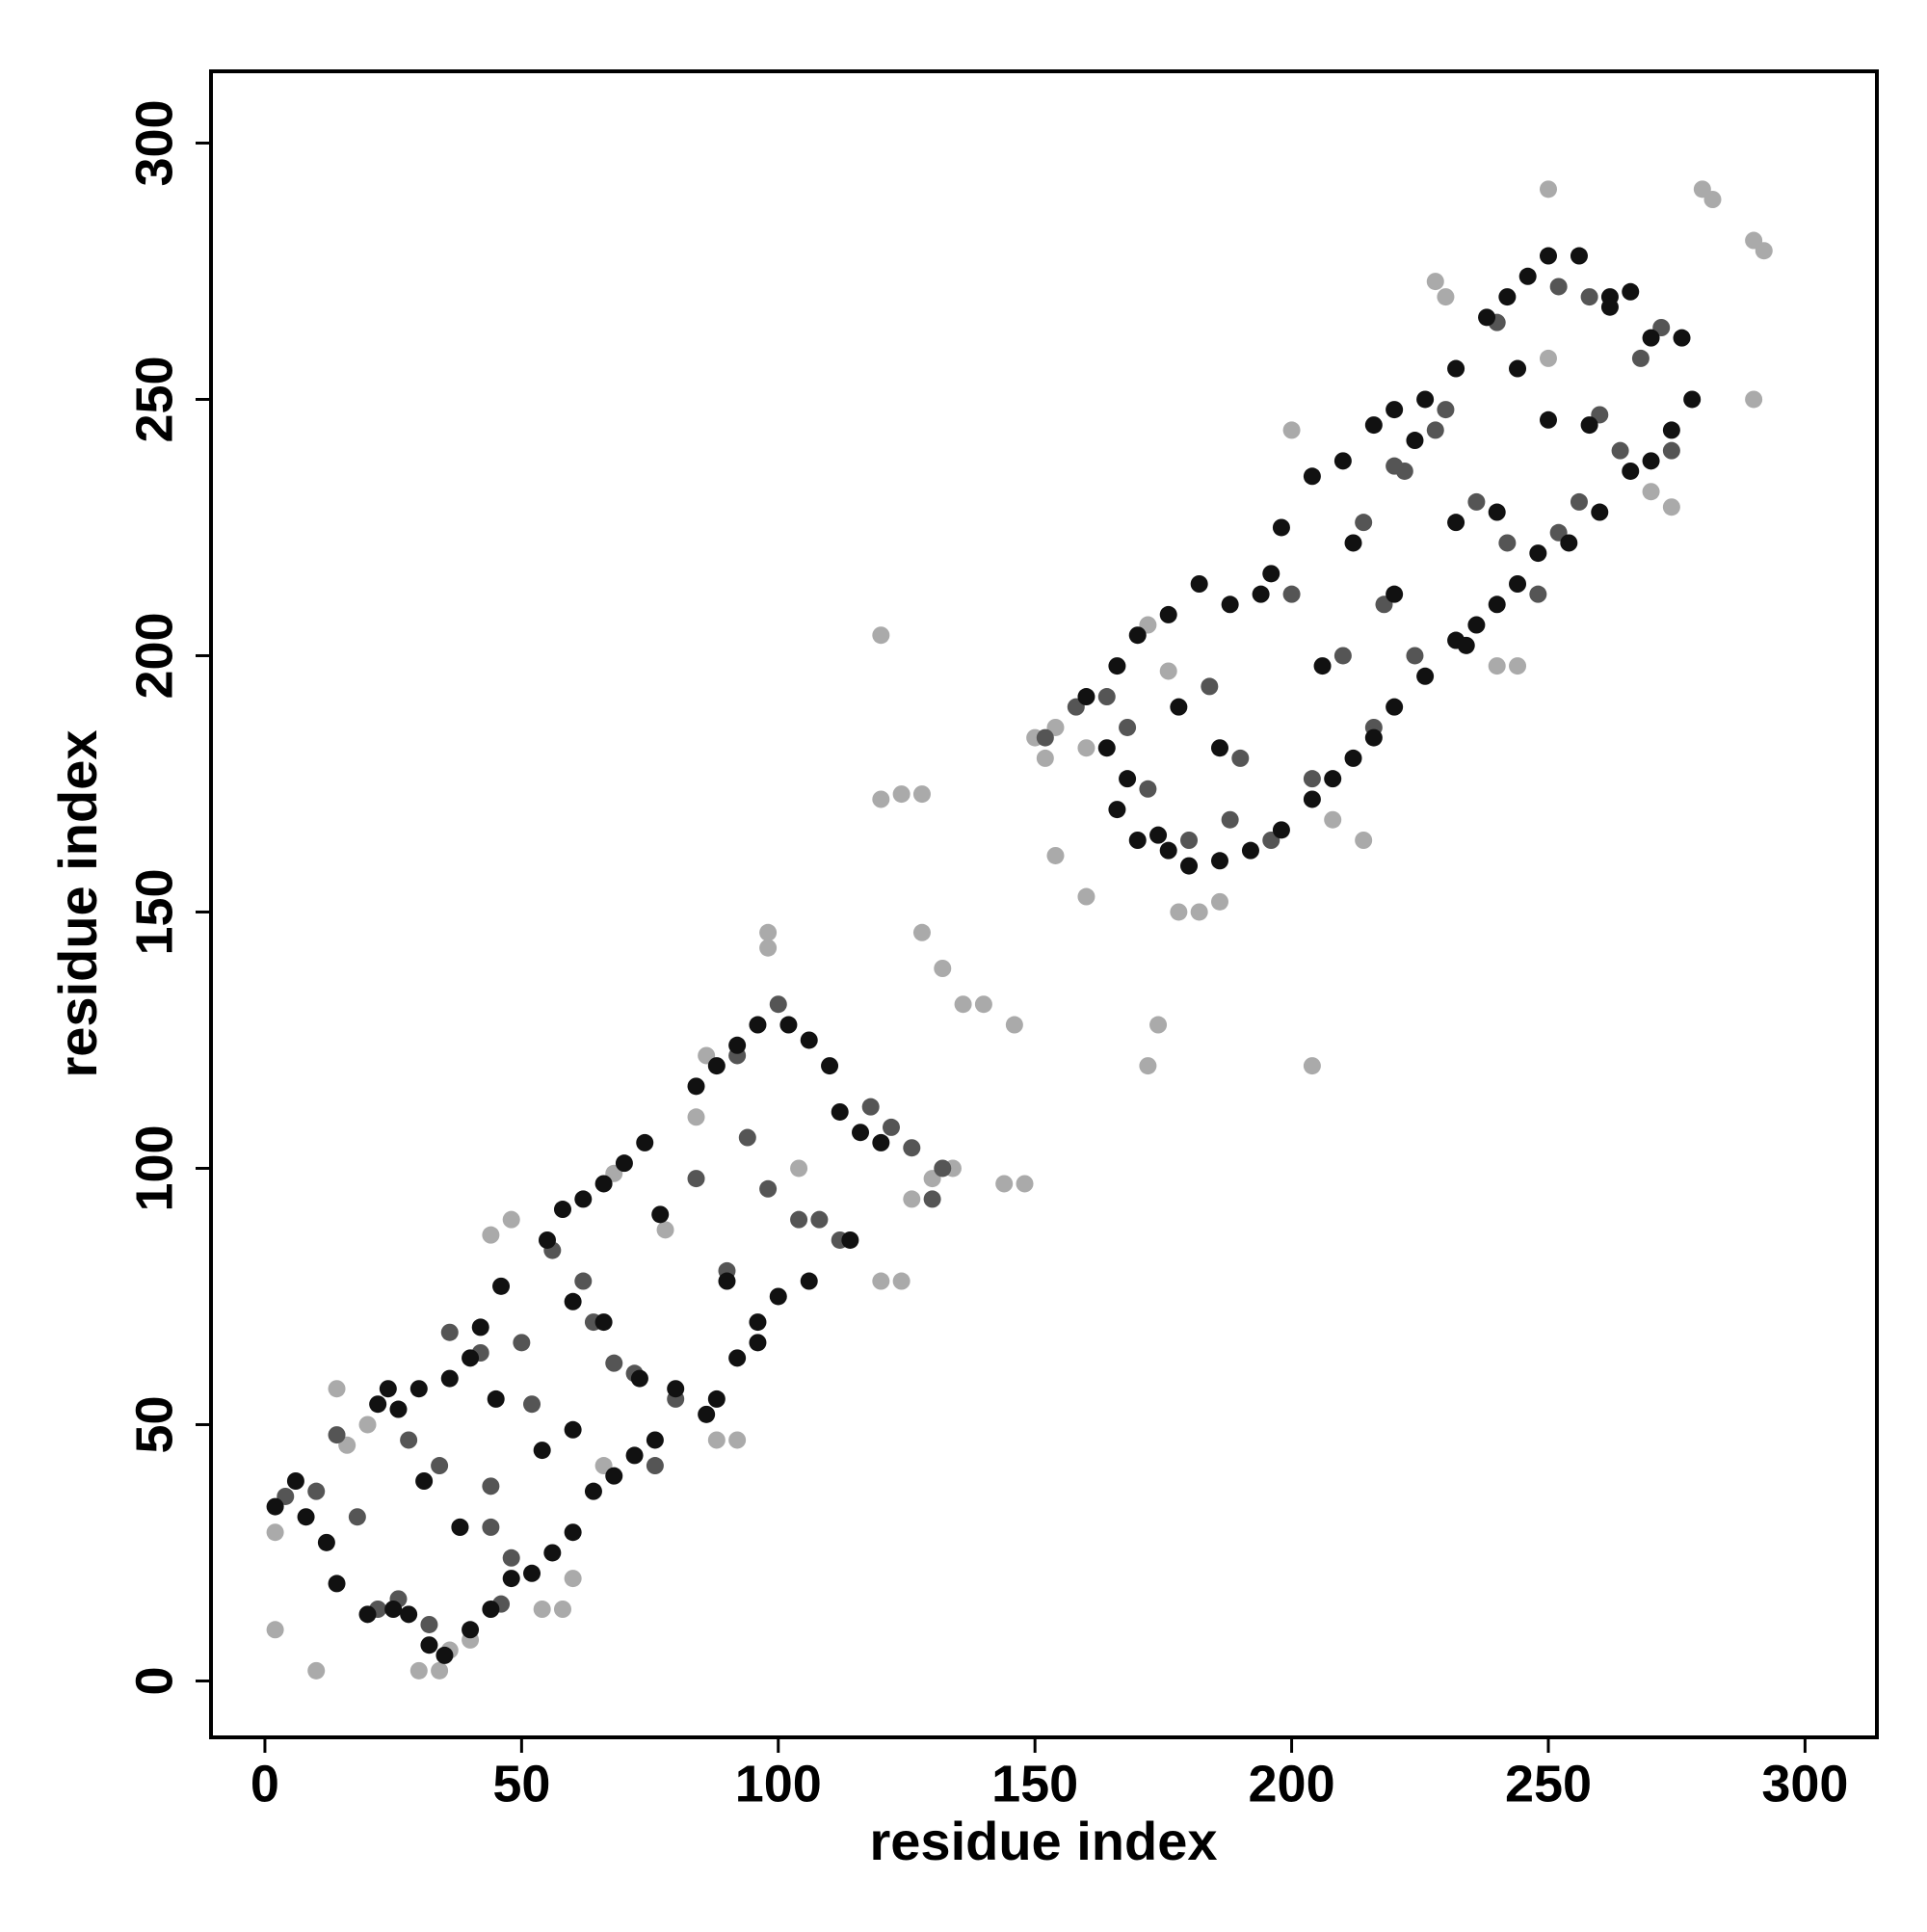 The width and height of the screenshot is (1927, 1932). I want to click on y-tick-label: 300, so click(154, 142).